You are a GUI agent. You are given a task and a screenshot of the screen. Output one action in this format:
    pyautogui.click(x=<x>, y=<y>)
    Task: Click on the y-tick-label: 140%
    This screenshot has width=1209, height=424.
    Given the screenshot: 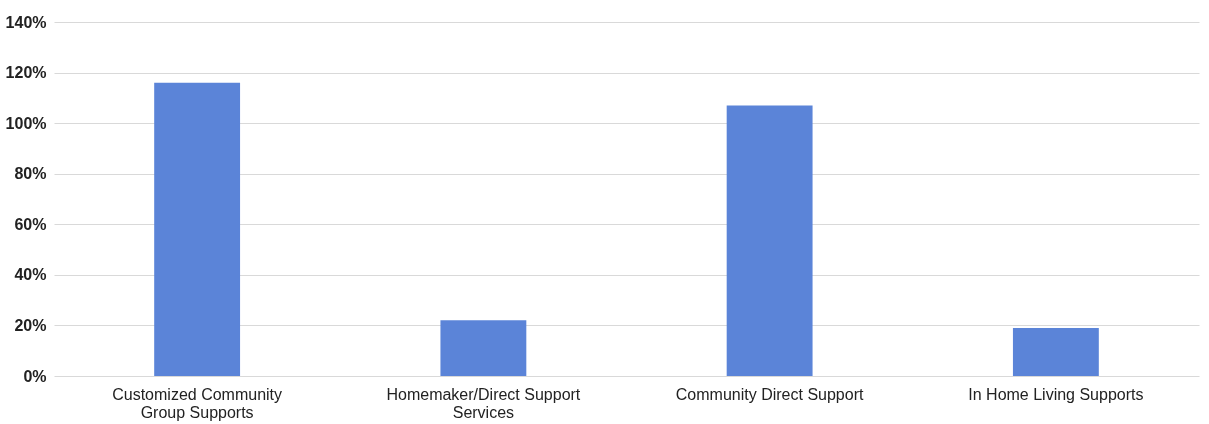 What is the action you would take?
    pyautogui.click(x=26, y=22)
    